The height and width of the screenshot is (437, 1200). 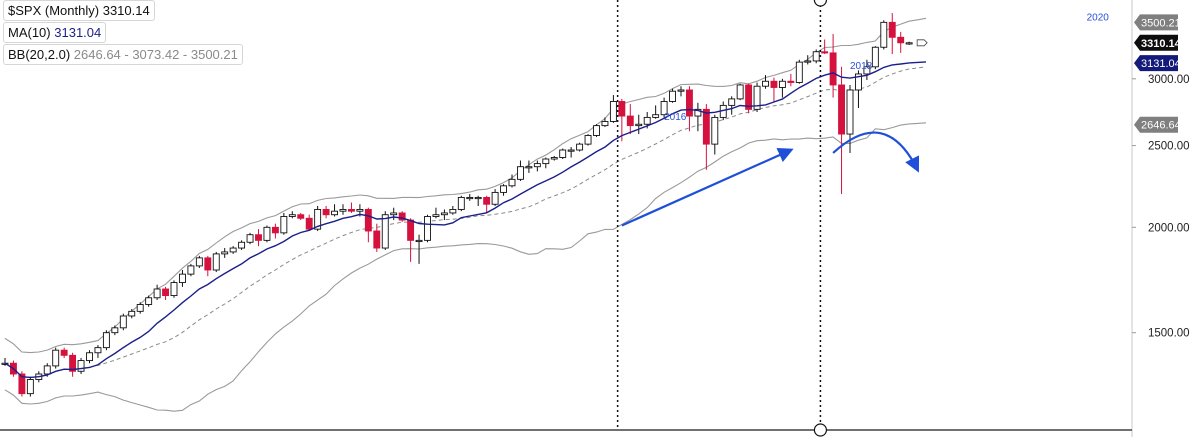 I want to click on y-tick-label: 1500.00, so click(x=1169, y=334).